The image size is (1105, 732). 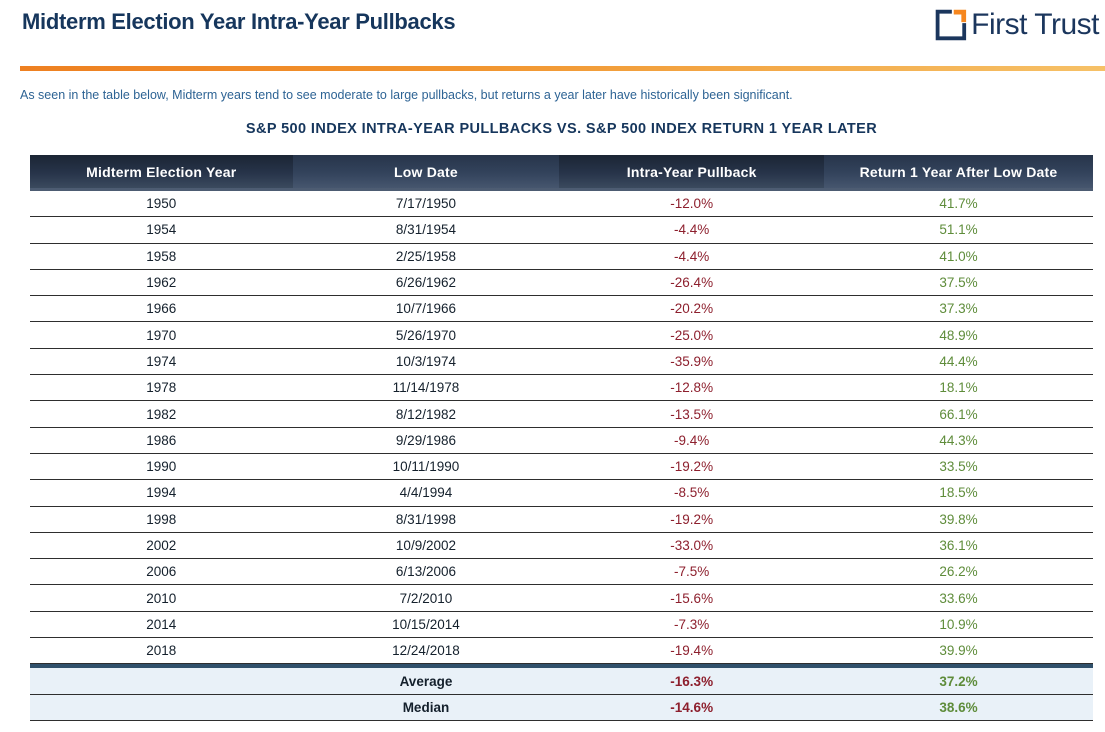 I want to click on summary-return-cell: 38.6%, so click(x=958, y=708).